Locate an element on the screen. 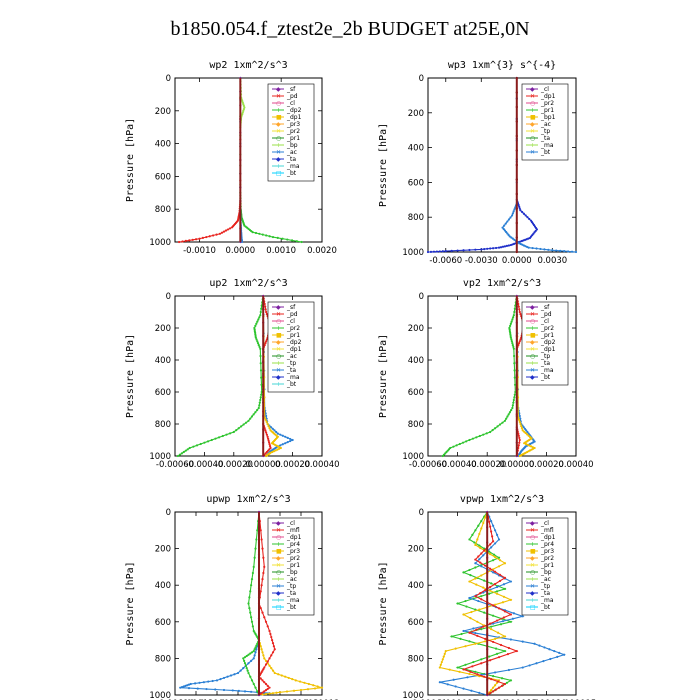  page-title: b1850.054.f_ztest2e_2b BUDGET at25E,0N is located at coordinates (350, 29).